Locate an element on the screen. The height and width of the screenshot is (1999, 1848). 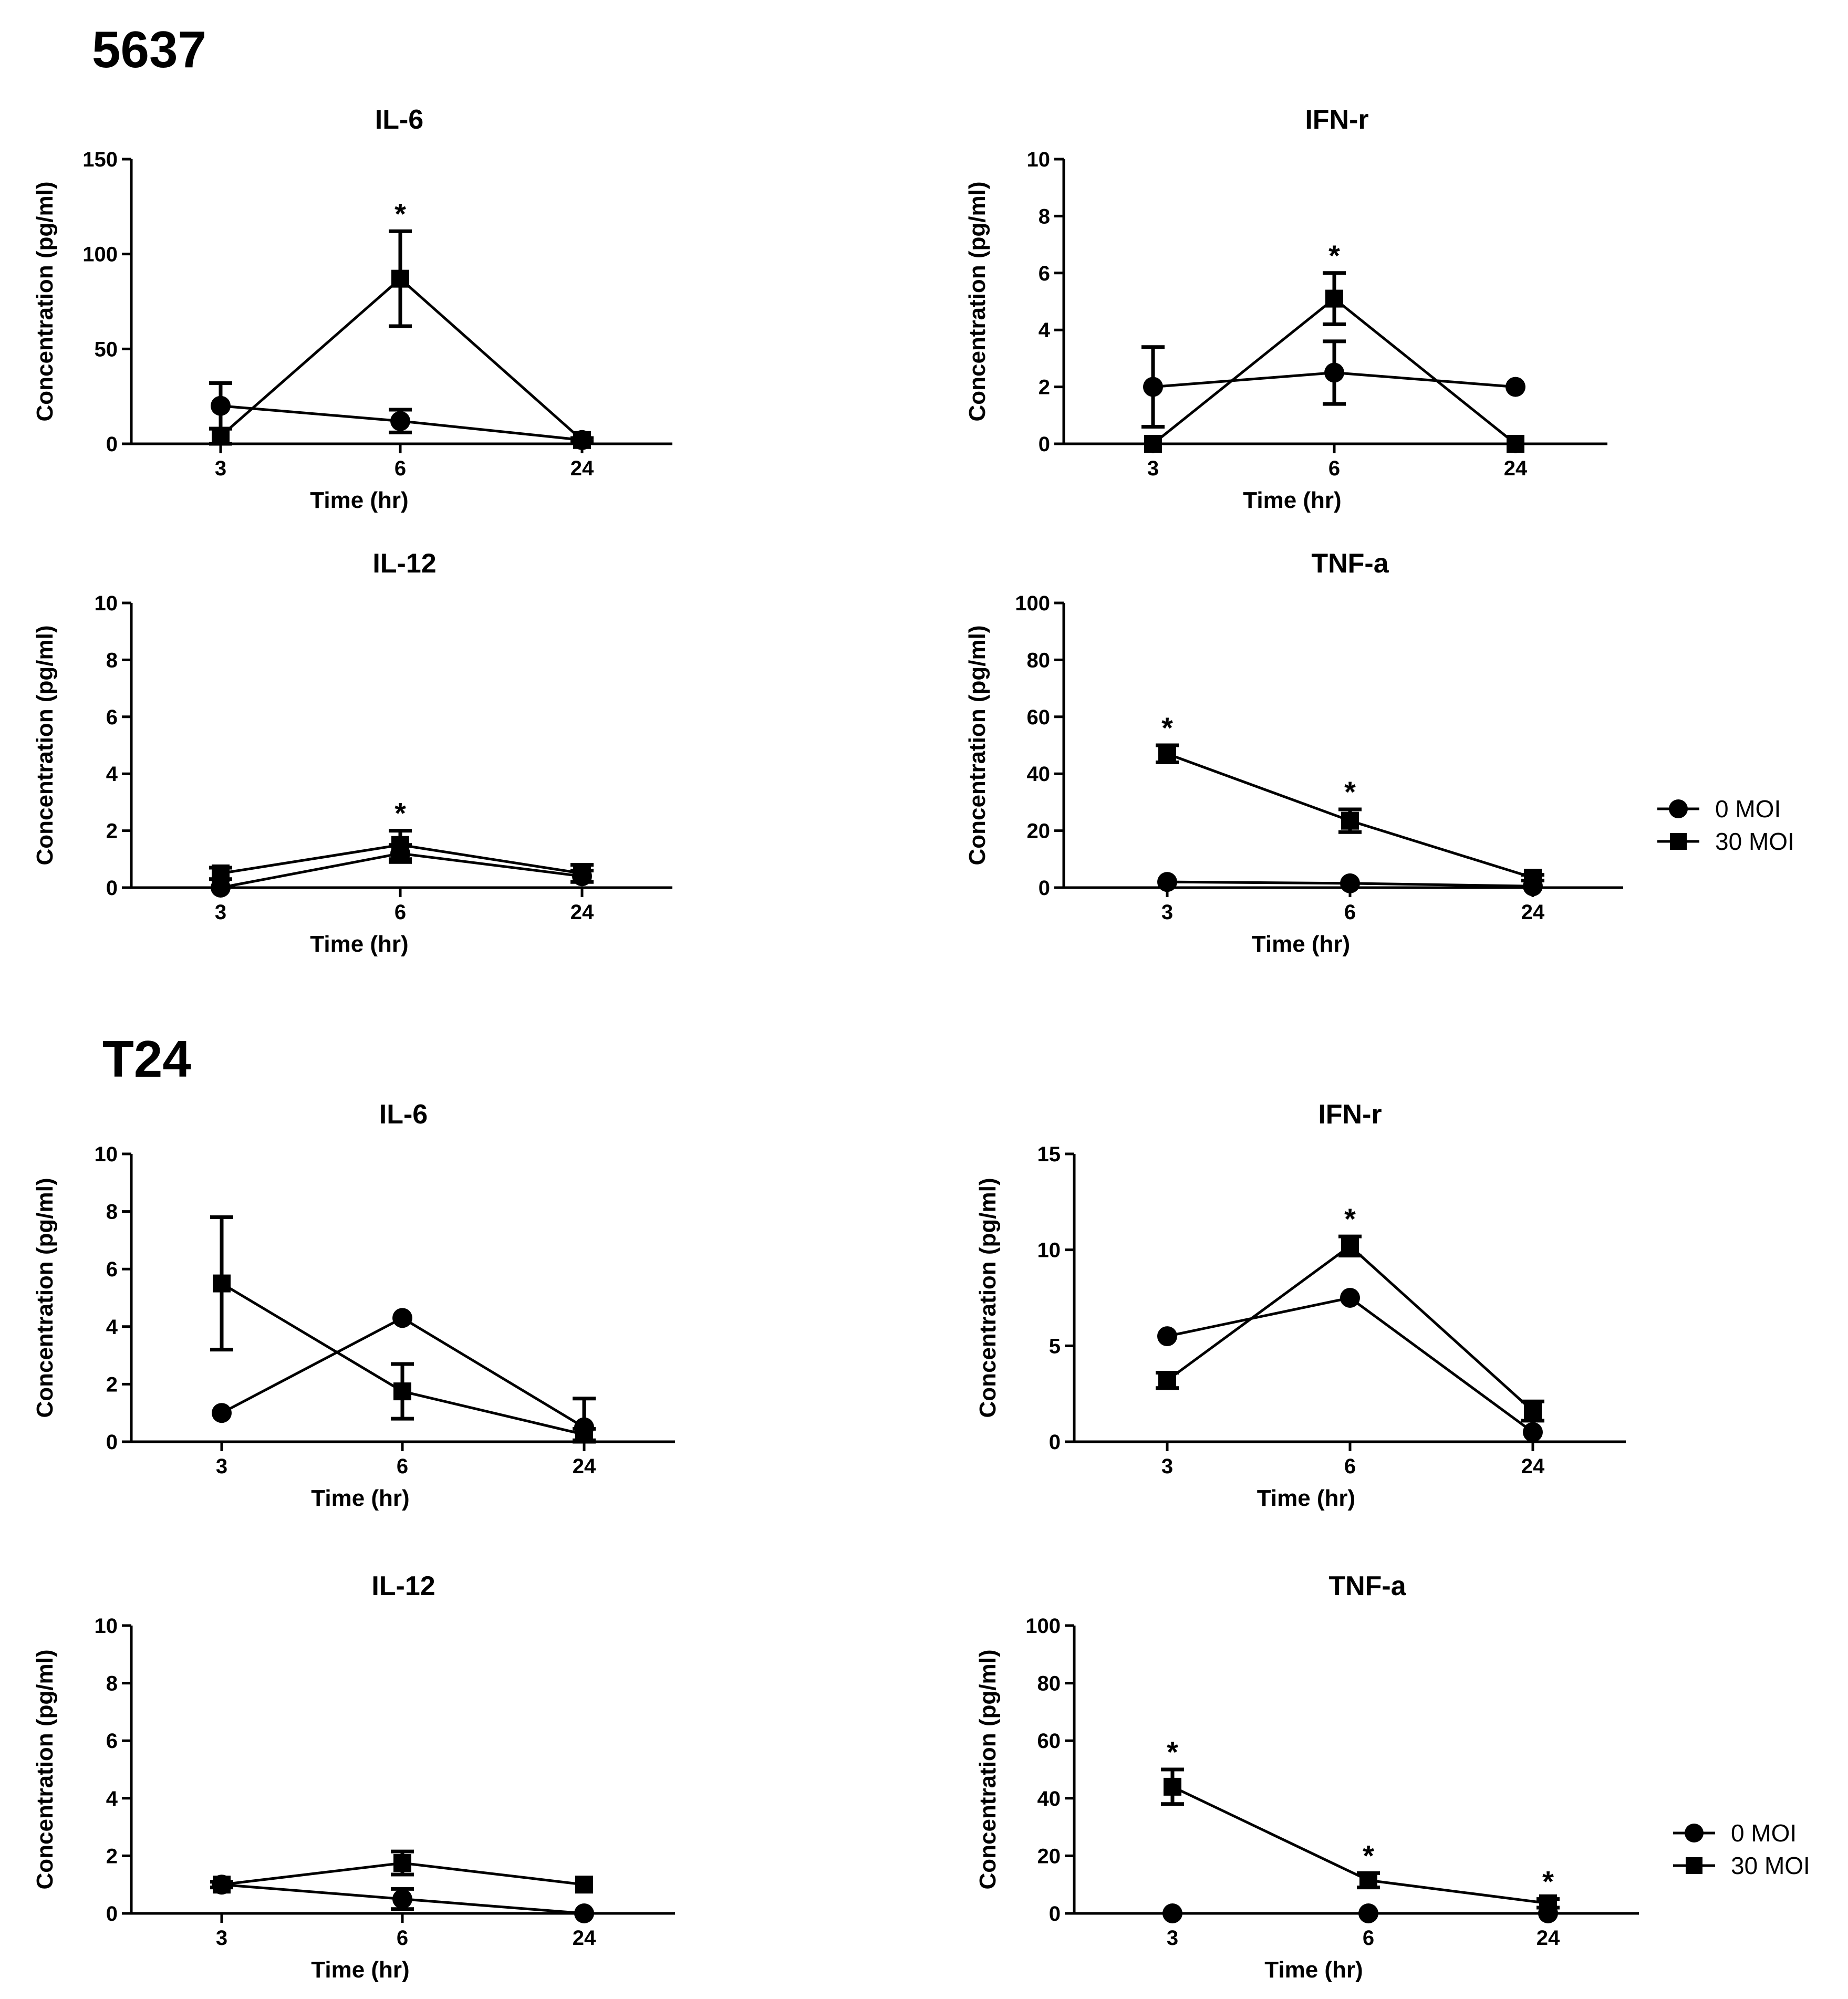
legend-1: 0 MOI 30 MOI is located at coordinates (1741, 1849).